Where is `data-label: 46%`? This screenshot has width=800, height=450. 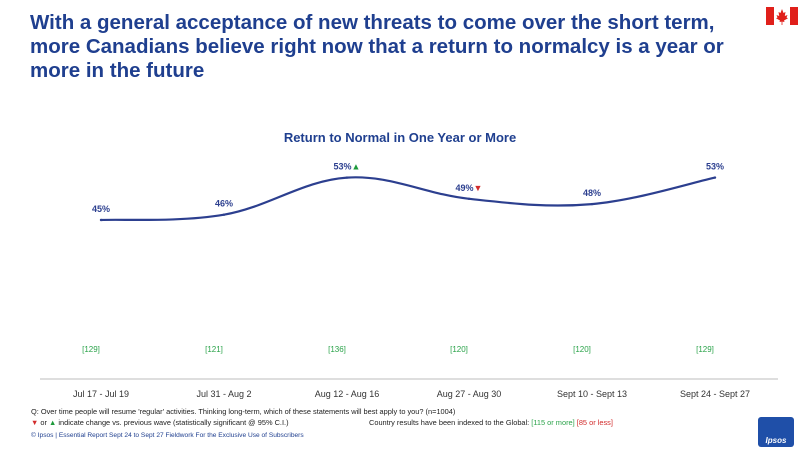 data-label: 46% is located at coordinates (224, 204).